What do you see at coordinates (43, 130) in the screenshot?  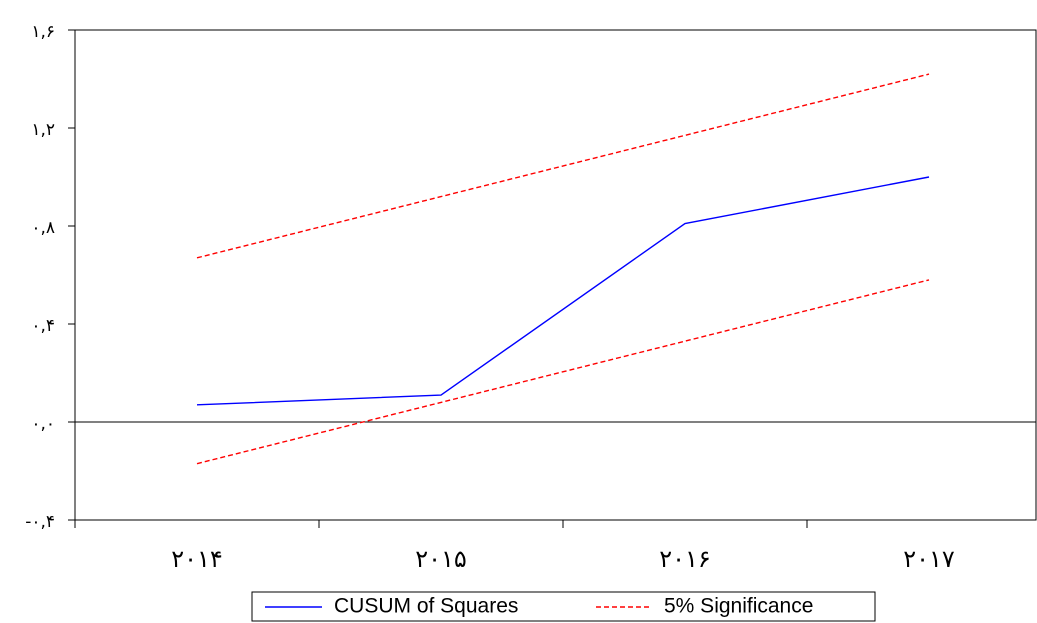 I see `y-tick-label: ۱,۲` at bounding box center [43, 130].